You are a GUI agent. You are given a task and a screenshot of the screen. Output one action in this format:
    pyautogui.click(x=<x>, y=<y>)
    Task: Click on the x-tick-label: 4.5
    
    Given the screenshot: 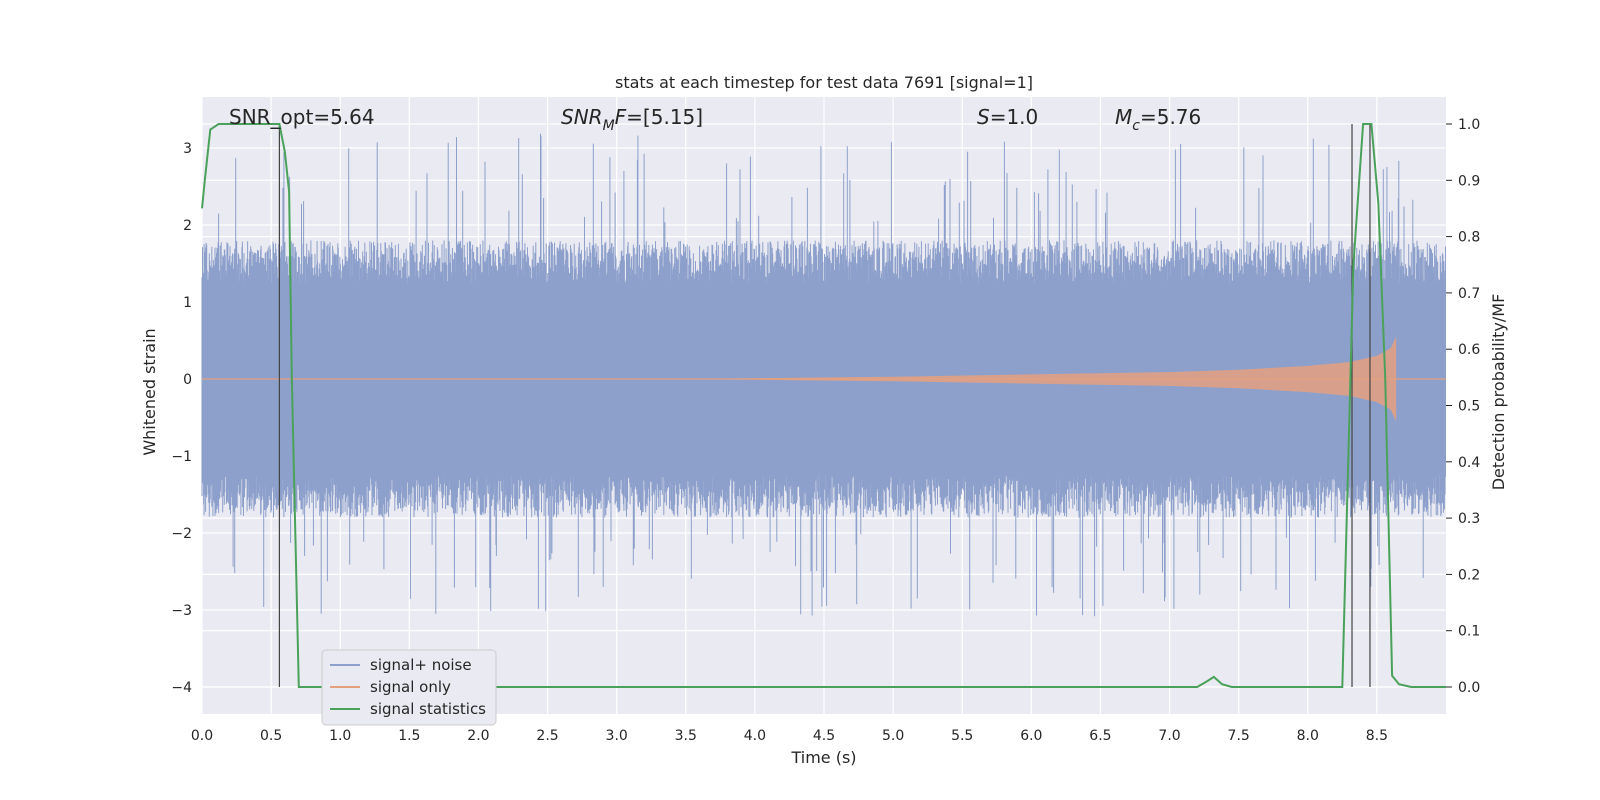 What is the action you would take?
    pyautogui.click(x=824, y=736)
    